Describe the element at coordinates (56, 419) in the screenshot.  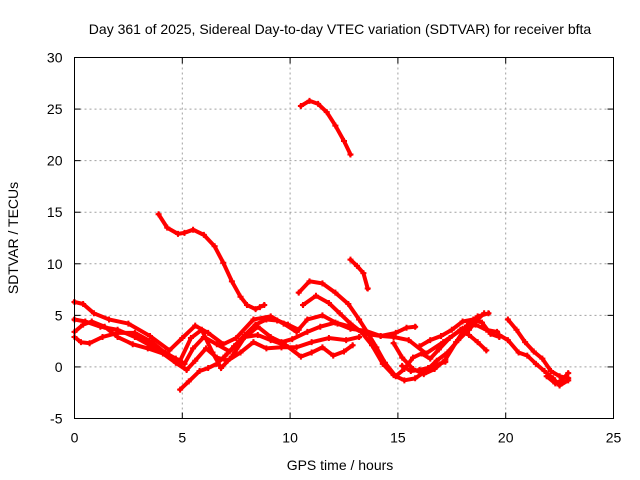
I see `y-tick-label: -5` at that location.